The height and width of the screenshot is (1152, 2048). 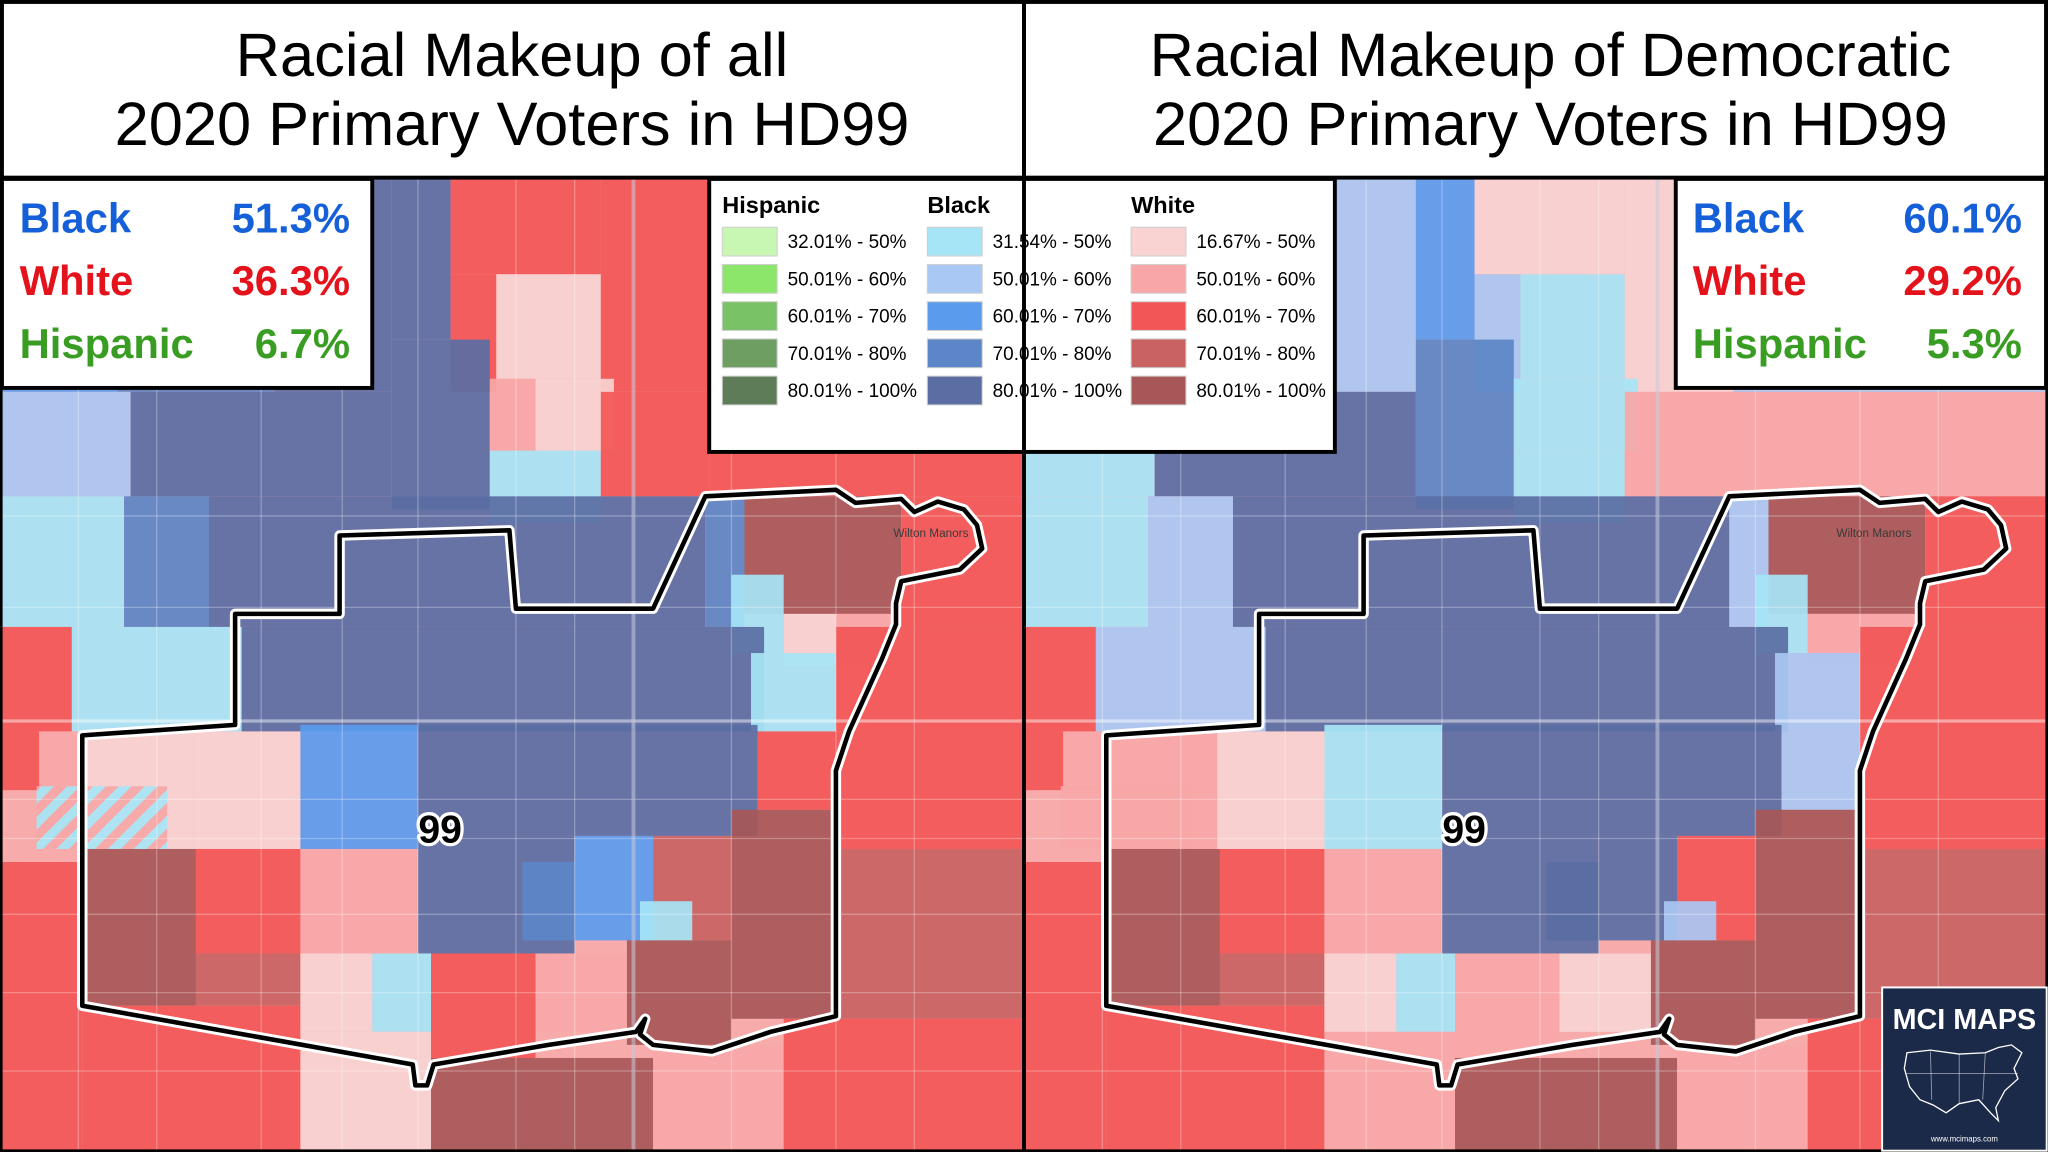 What do you see at coordinates (930, 533) in the screenshot?
I see `place-label-left: Wilton Manors` at bounding box center [930, 533].